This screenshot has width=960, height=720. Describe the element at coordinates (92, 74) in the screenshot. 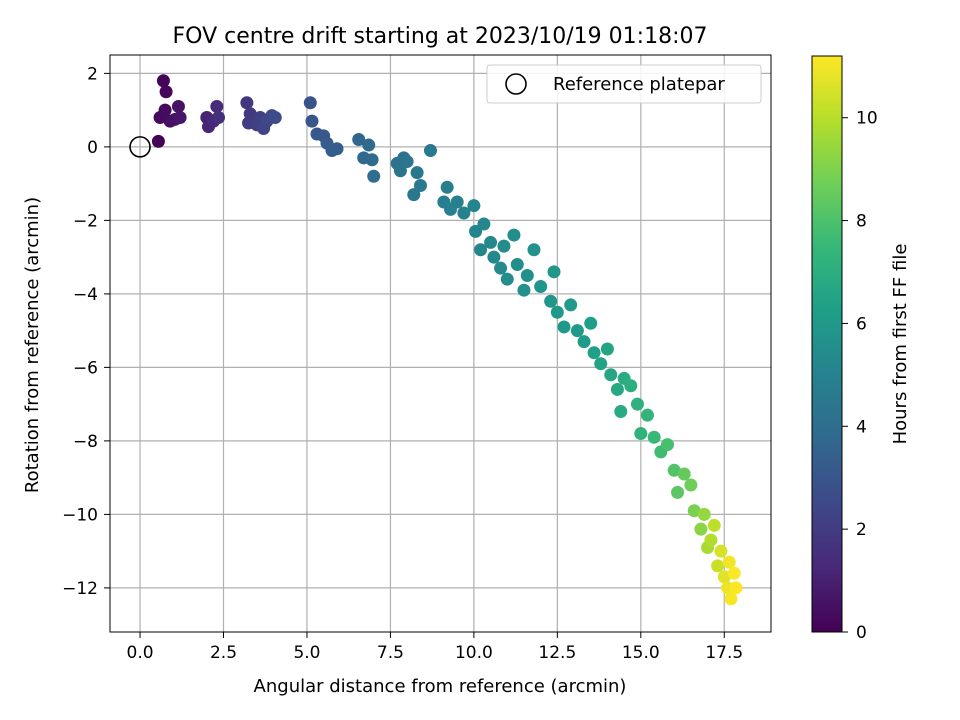

I see `y-tick-label: 2` at that location.